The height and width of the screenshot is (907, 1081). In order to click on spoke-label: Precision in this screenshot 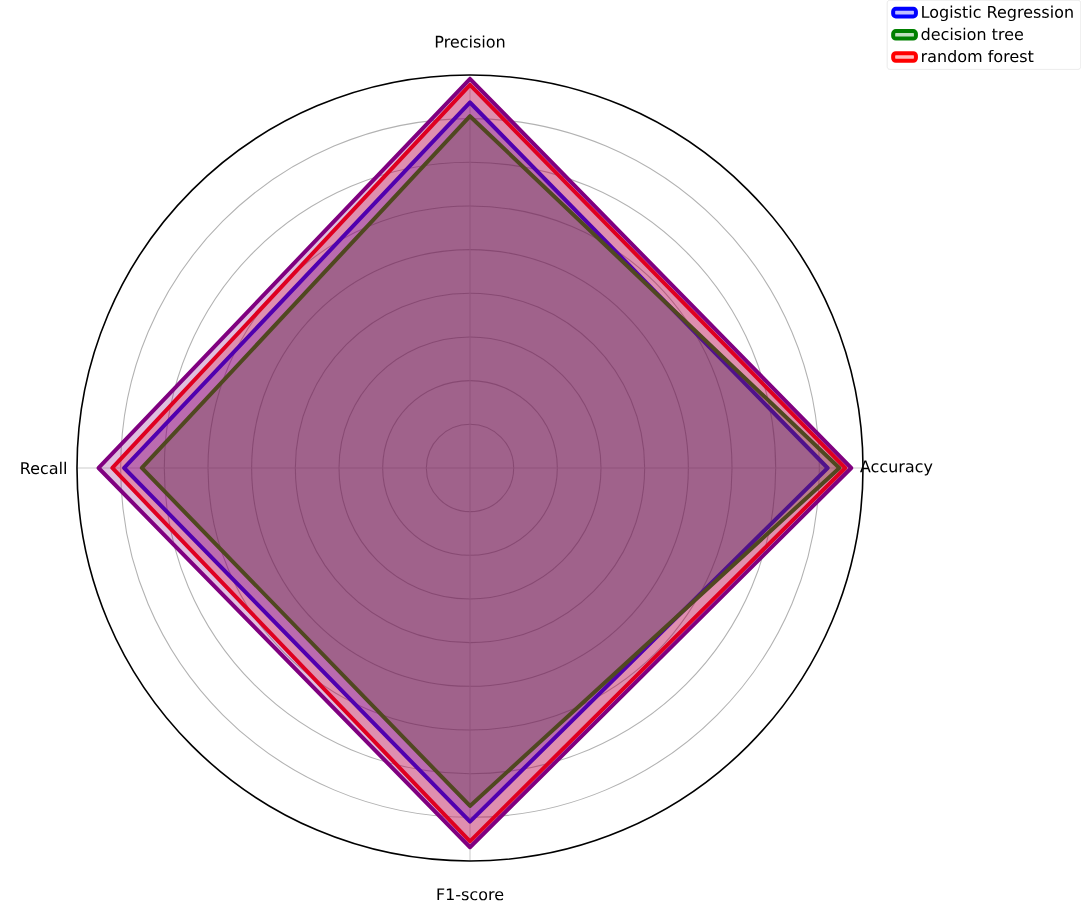, I will do `click(470, 41)`.